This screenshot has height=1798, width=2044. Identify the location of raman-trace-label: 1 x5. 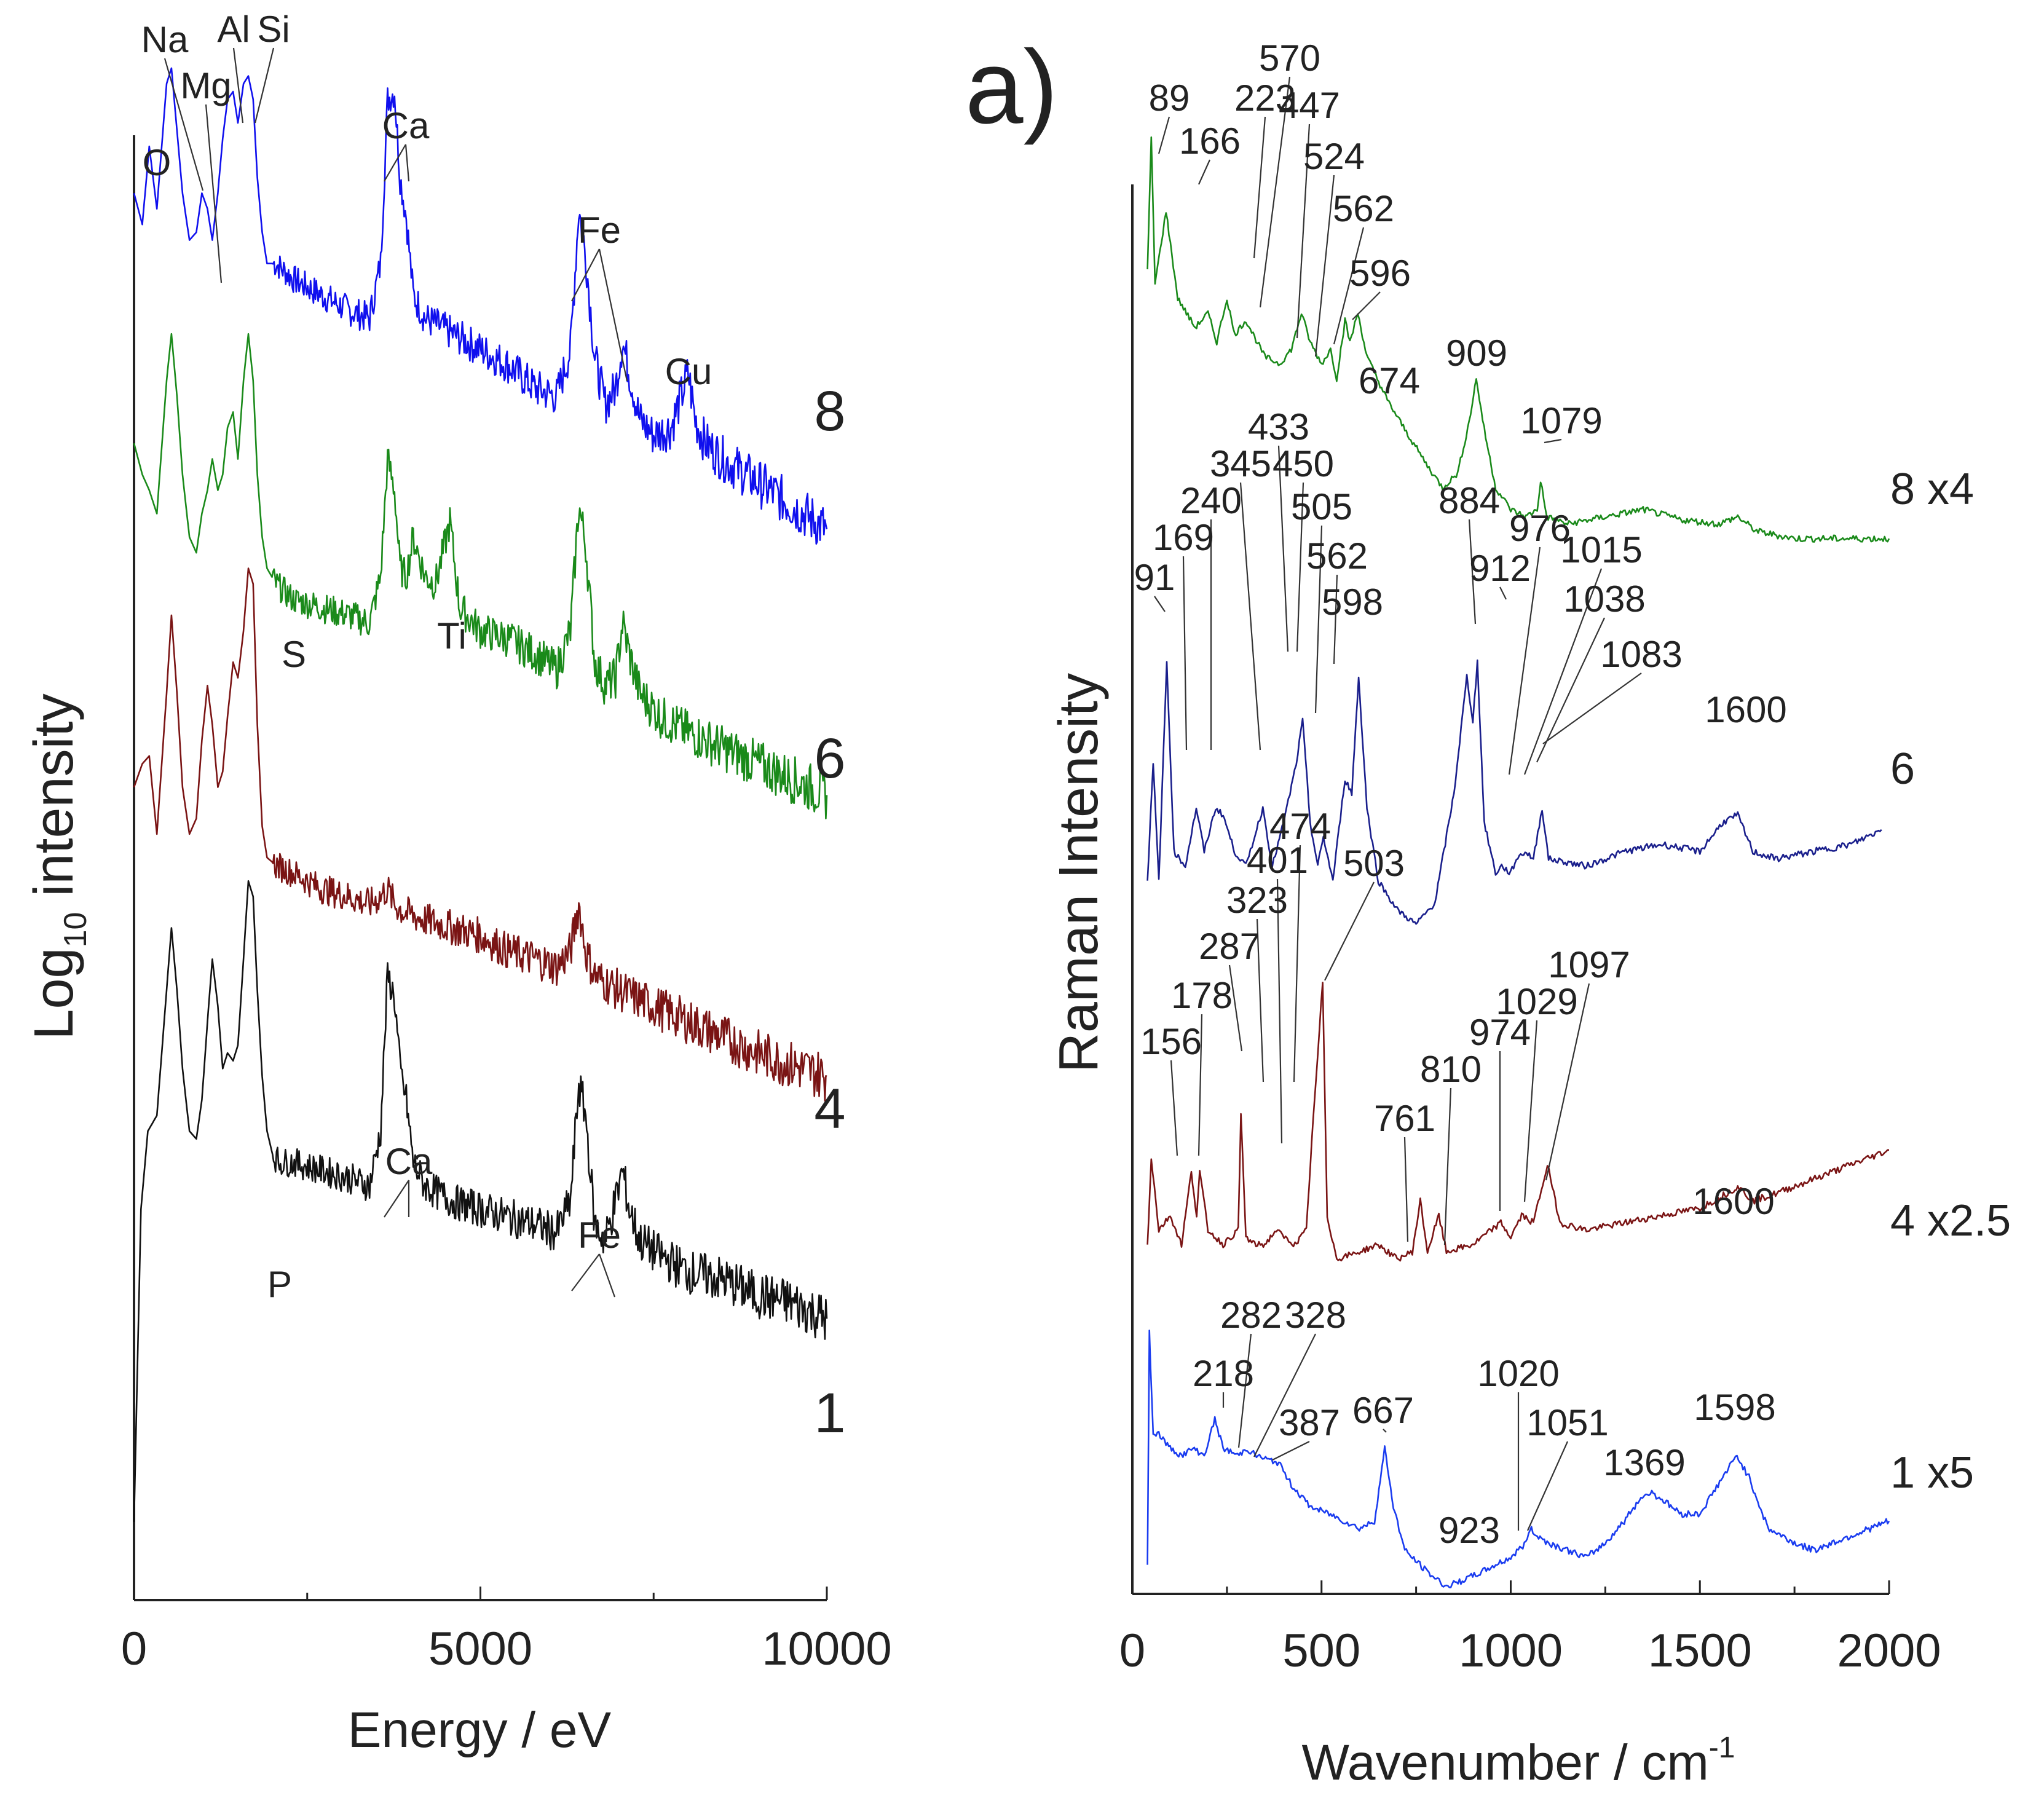
(1932, 1472).